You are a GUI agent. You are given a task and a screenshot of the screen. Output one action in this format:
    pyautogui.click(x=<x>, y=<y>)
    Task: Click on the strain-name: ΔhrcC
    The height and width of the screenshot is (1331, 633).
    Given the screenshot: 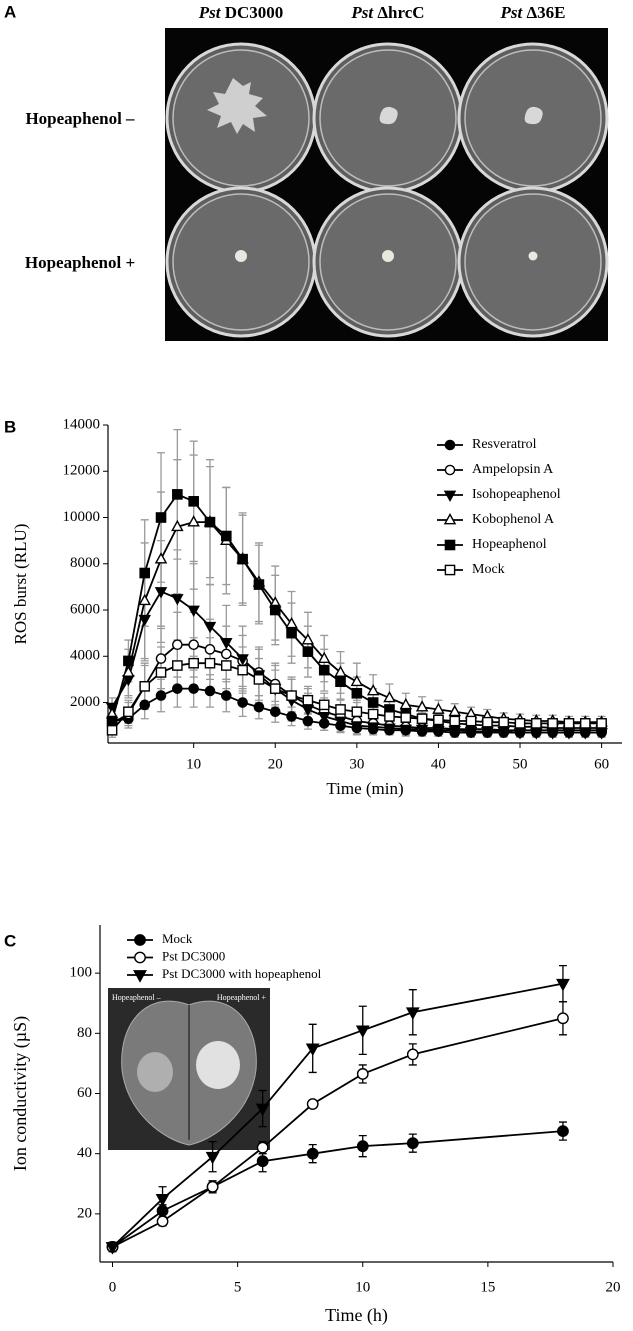 What is the action you would take?
    pyautogui.click(x=400, y=12)
    